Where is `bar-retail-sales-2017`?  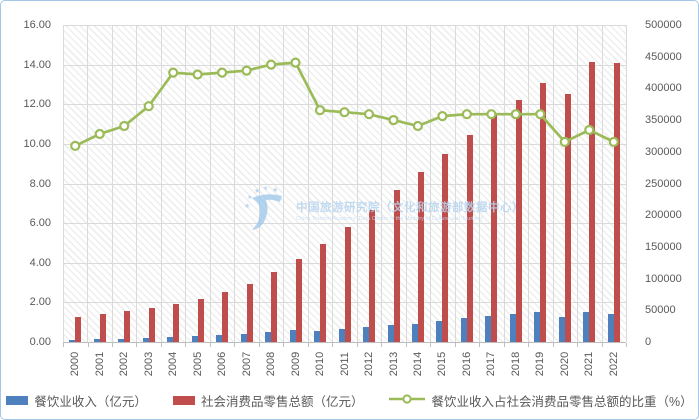
bar-retail-sales-2017 is located at coordinates (494, 228).